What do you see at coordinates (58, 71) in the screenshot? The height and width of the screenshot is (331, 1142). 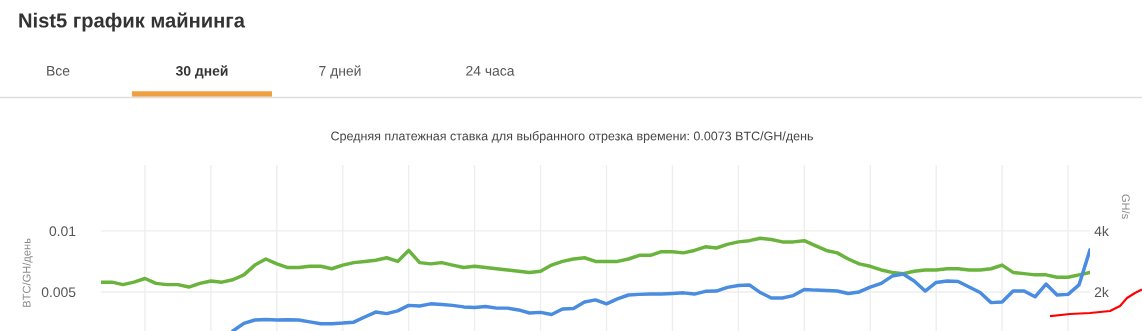 I see `text: Все` at bounding box center [58, 71].